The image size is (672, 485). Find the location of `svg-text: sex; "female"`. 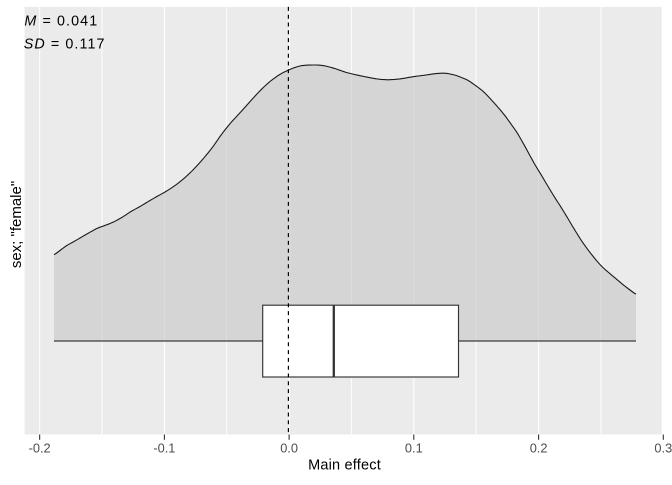

svg-text: sex; "female" is located at coordinates (16, 224).